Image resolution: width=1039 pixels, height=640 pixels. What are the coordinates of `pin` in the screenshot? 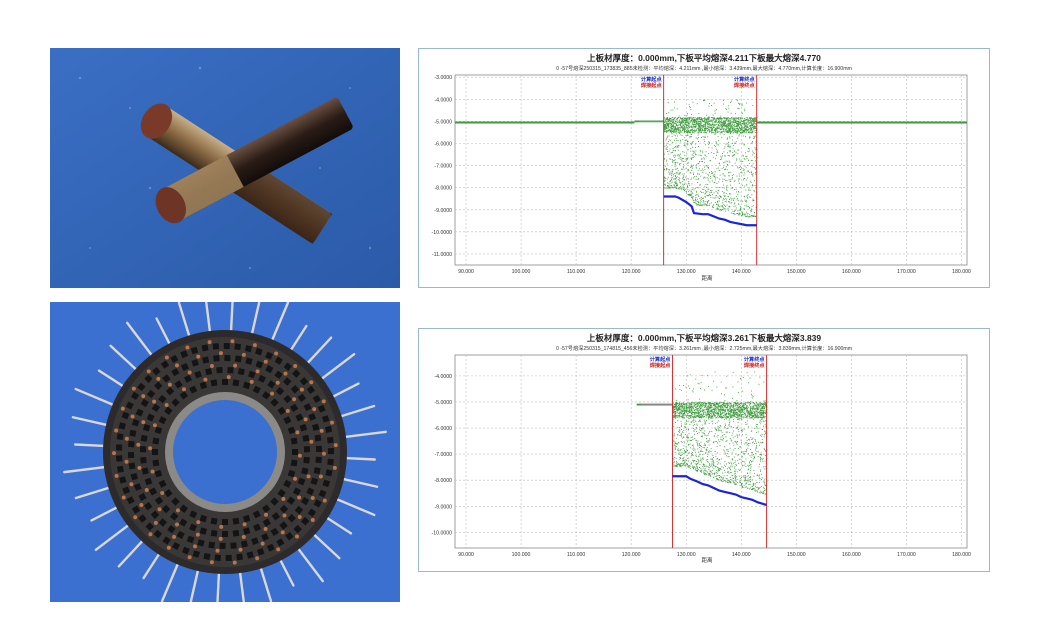 It's located at (170, 580).